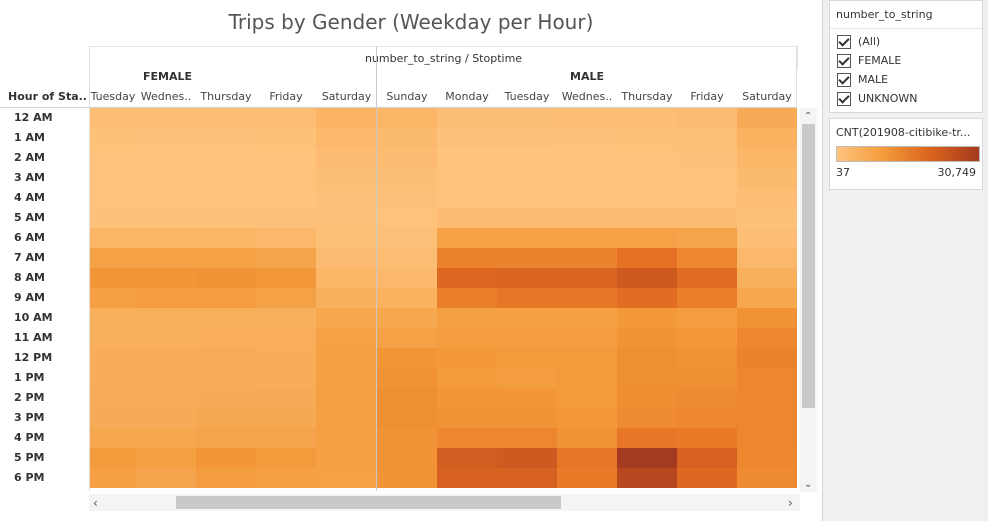  Describe the element at coordinates (168, 76) in the screenshot. I see `female-group-header: FEMALE` at that location.